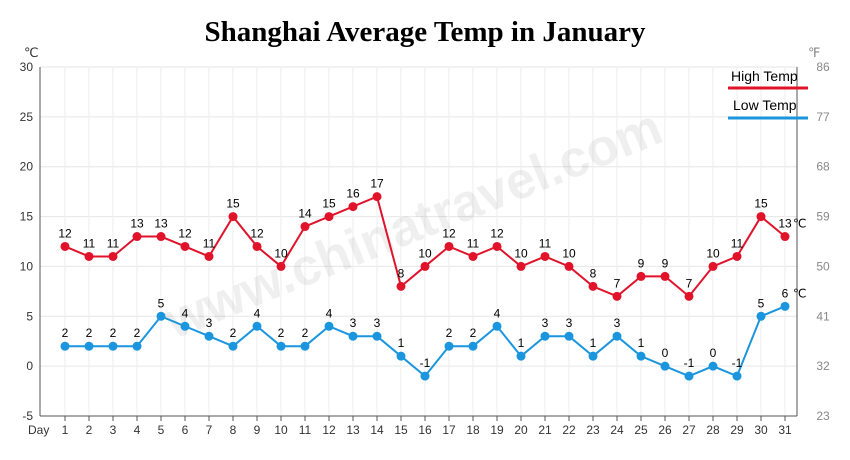  What do you see at coordinates (137, 430) in the screenshot?
I see `x-tick-label: 4` at bounding box center [137, 430].